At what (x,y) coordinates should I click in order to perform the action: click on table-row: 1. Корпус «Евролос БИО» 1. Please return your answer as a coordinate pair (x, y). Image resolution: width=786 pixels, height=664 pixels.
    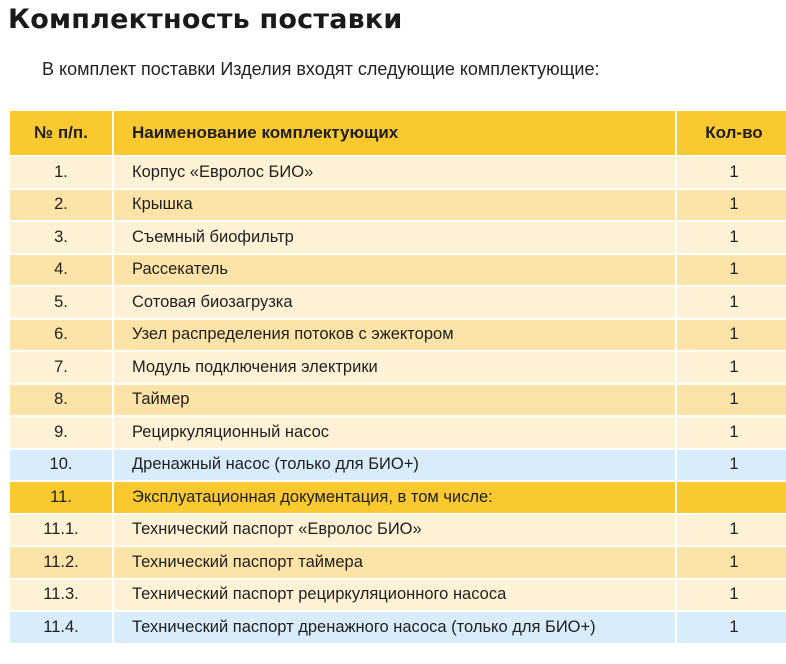
    Looking at the image, I should click on (398, 172).